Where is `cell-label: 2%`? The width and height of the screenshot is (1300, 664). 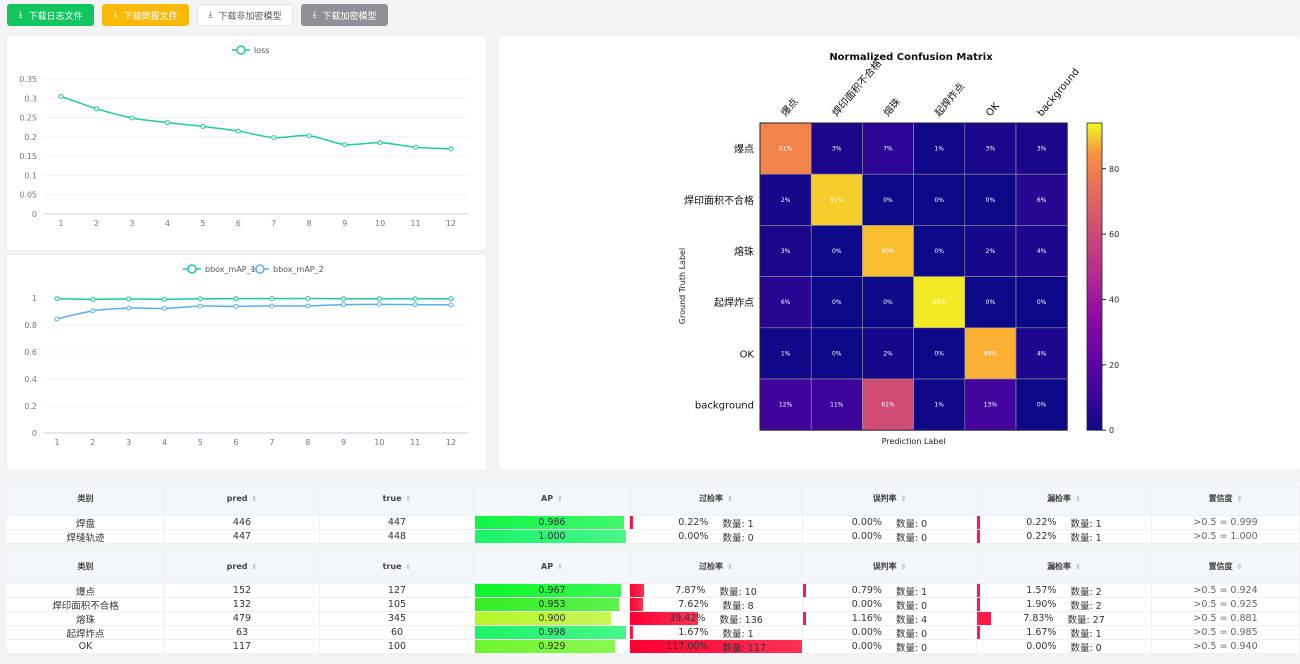 cell-label: 2% is located at coordinates (991, 251).